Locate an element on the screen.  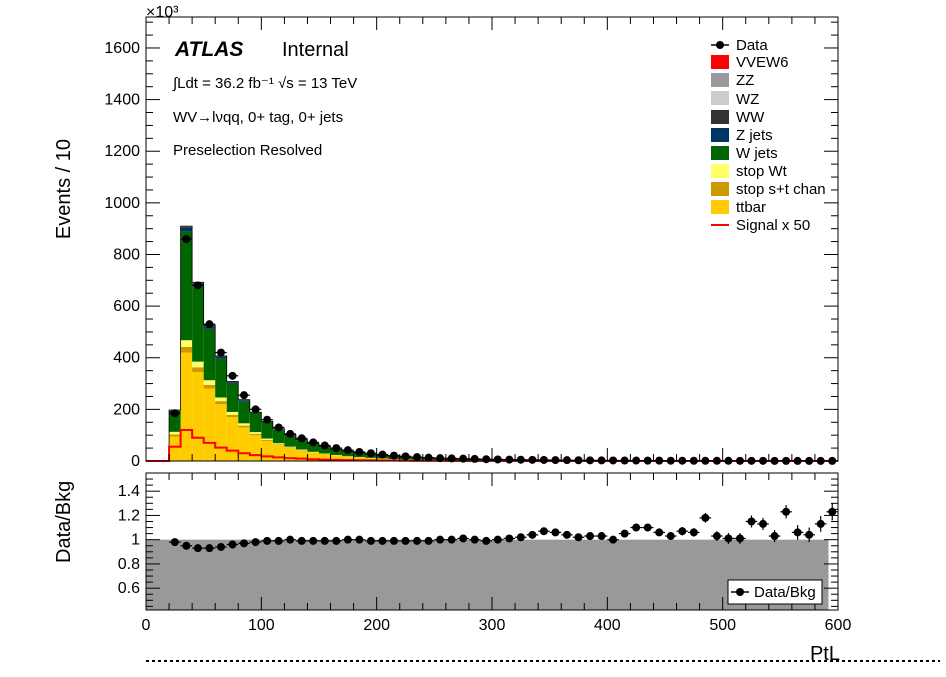
uncertainty-band is located at coordinates (487, 575).